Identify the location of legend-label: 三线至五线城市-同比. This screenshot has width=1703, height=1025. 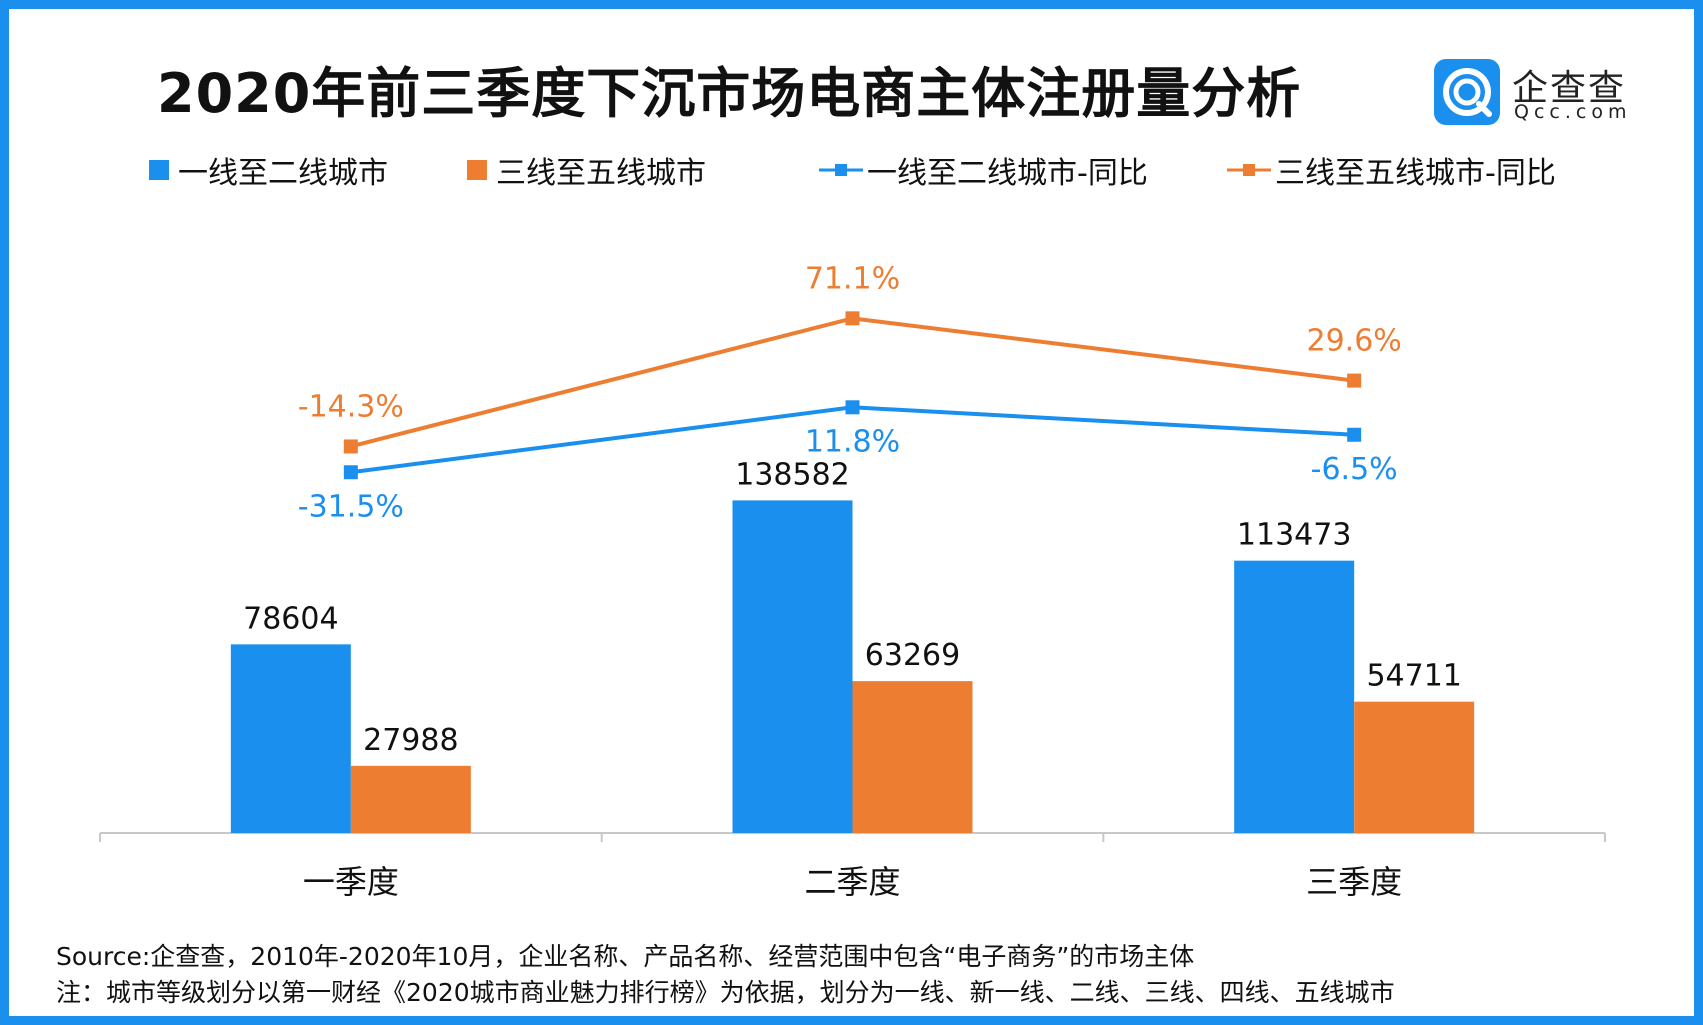
(1415, 173).